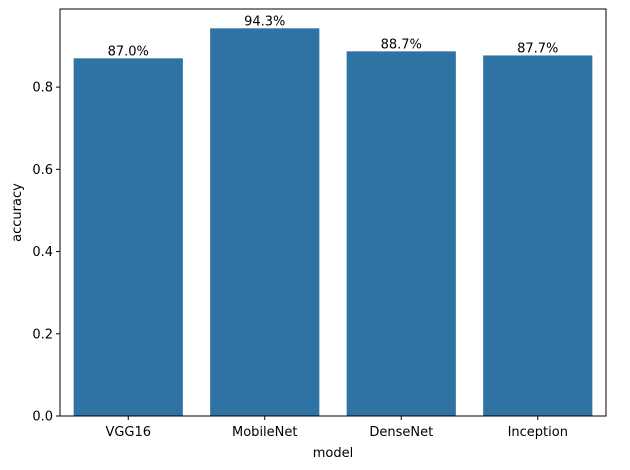 The height and width of the screenshot is (470, 630). Describe the element at coordinates (401, 233) in the screenshot. I see `bar-densenet` at that location.